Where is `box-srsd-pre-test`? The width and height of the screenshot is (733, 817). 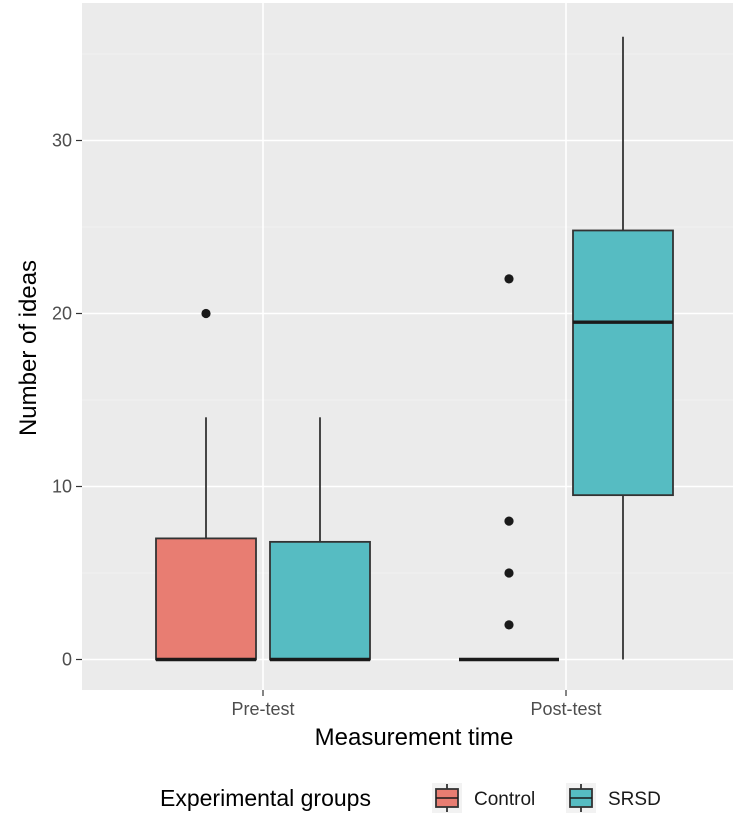
box-srsd-pre-test is located at coordinates (320, 539).